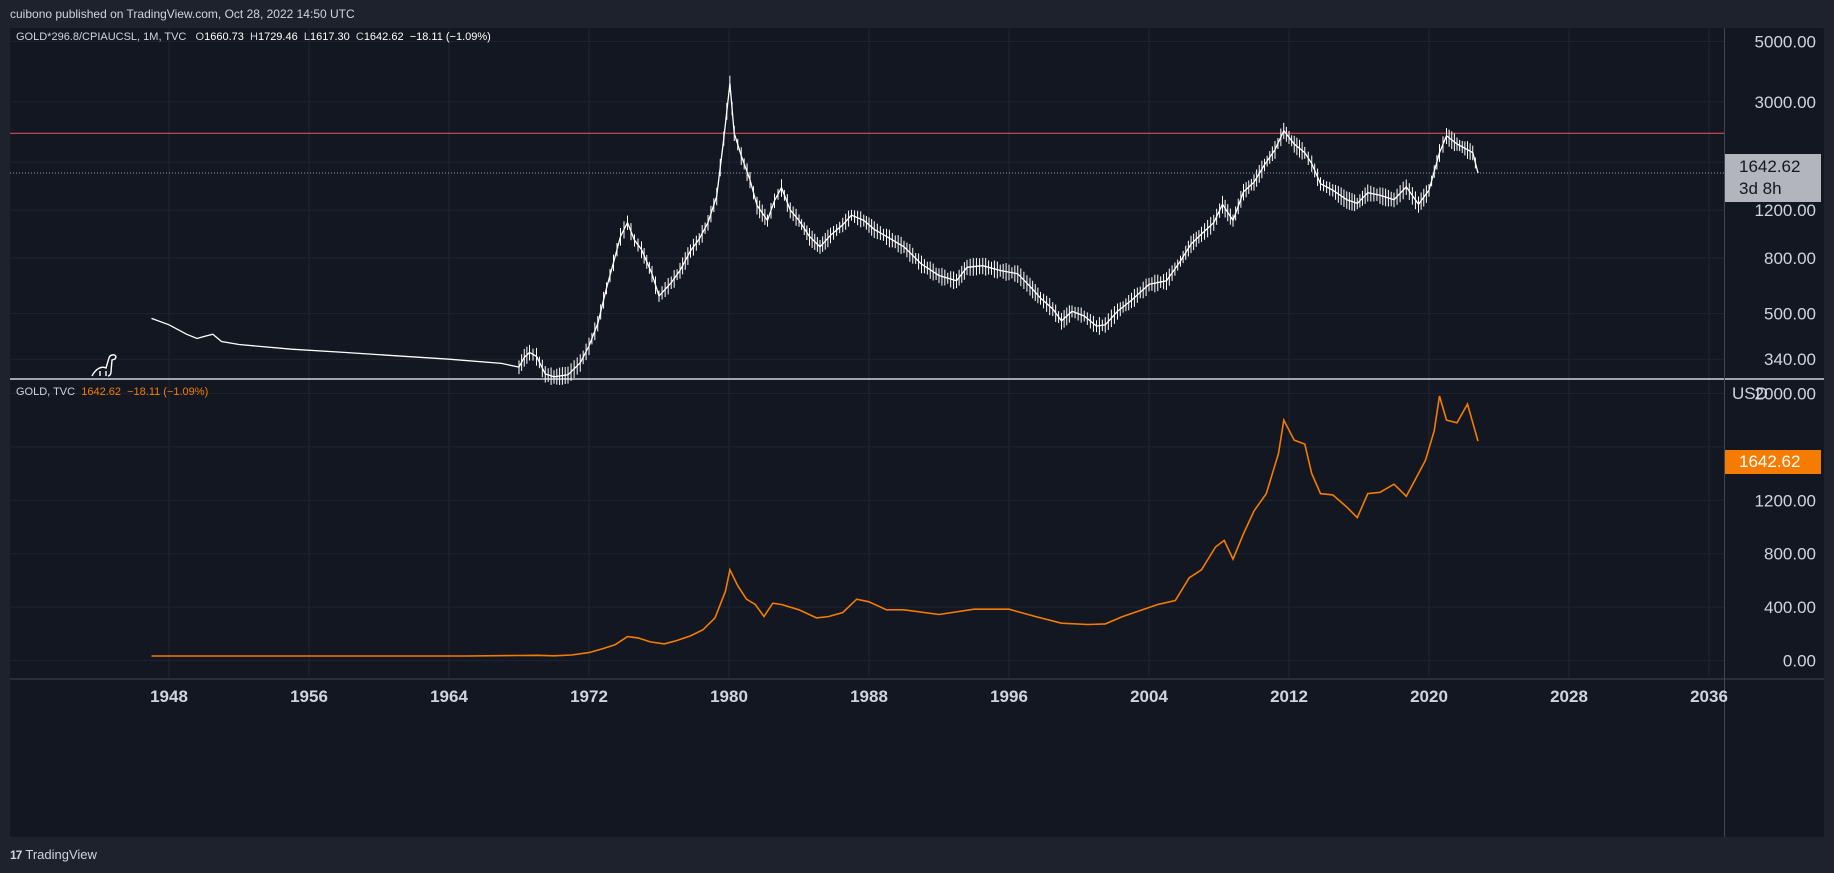 Image resolution: width=1834 pixels, height=873 pixels. I want to click on lower-change: −18.11 (−1.09%), so click(168, 392).